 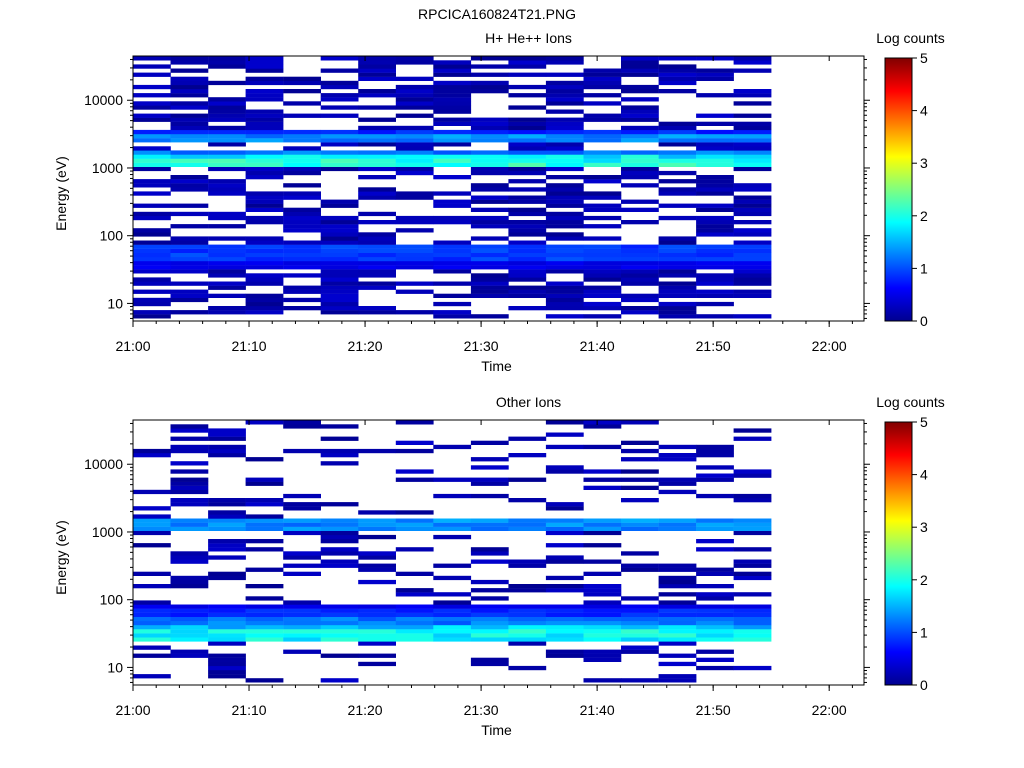 I want to click on x-tick-label: 21:00, so click(x=132, y=710).